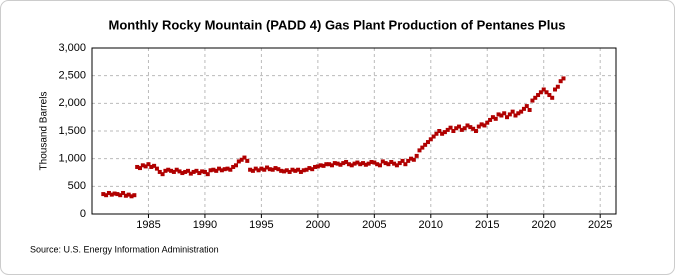  Describe the element at coordinates (318, 225) in the screenshot. I see `x-tick-label: 2000` at that location.